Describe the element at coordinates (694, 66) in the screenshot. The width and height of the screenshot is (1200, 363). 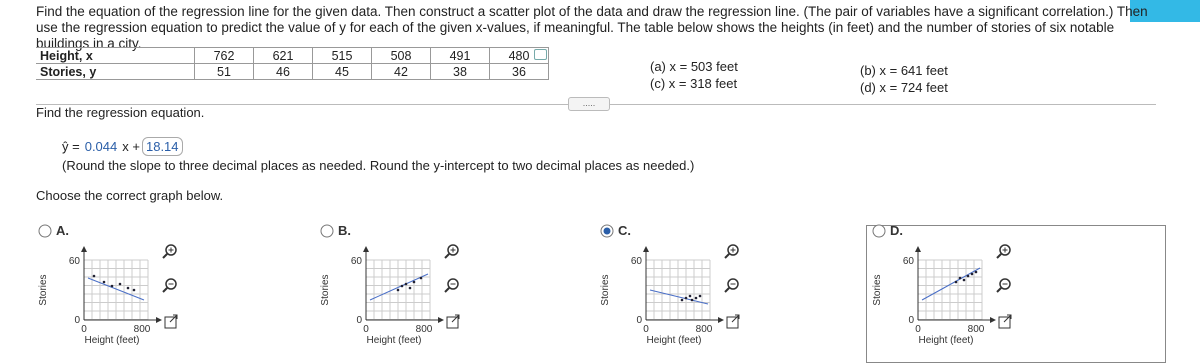
I see `question: (a) x = 503 feet` at that location.